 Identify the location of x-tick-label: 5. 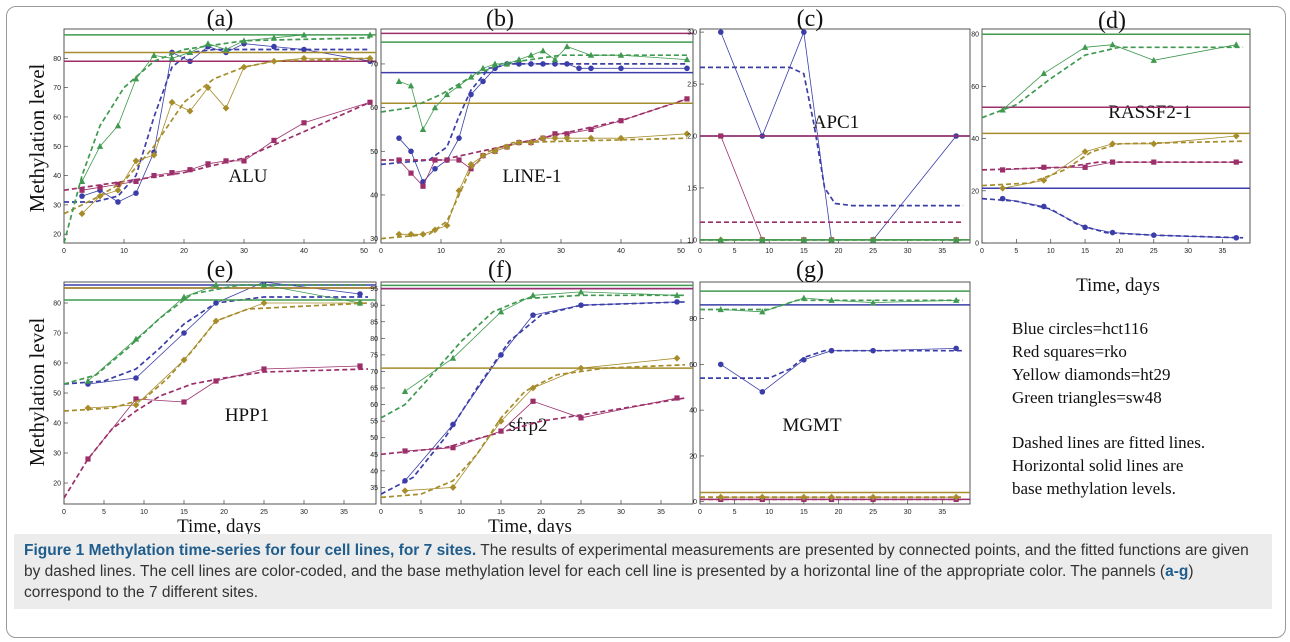
(421, 512).